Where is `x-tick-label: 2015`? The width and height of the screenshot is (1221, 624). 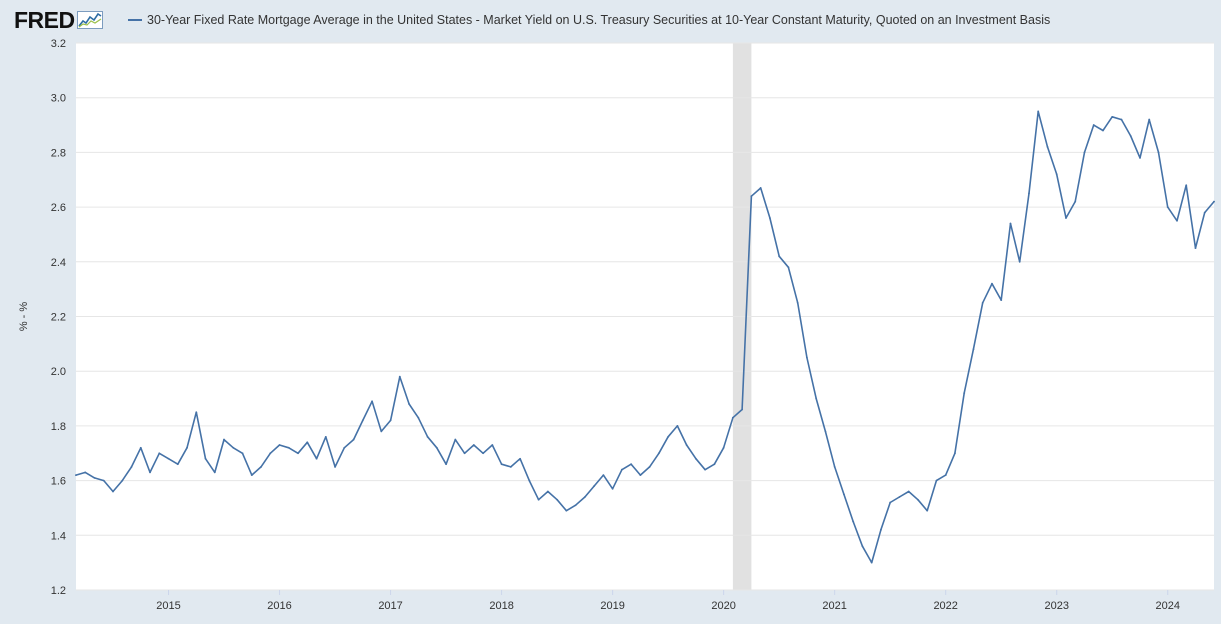
x-tick-label: 2015 is located at coordinates (168, 606).